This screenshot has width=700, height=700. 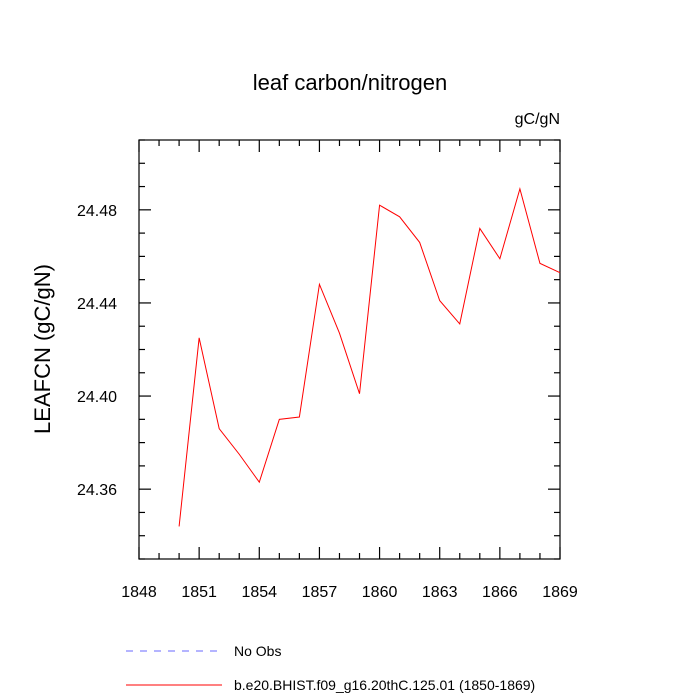 What do you see at coordinates (199, 592) in the screenshot?
I see `x-tick-label: 1851` at bounding box center [199, 592].